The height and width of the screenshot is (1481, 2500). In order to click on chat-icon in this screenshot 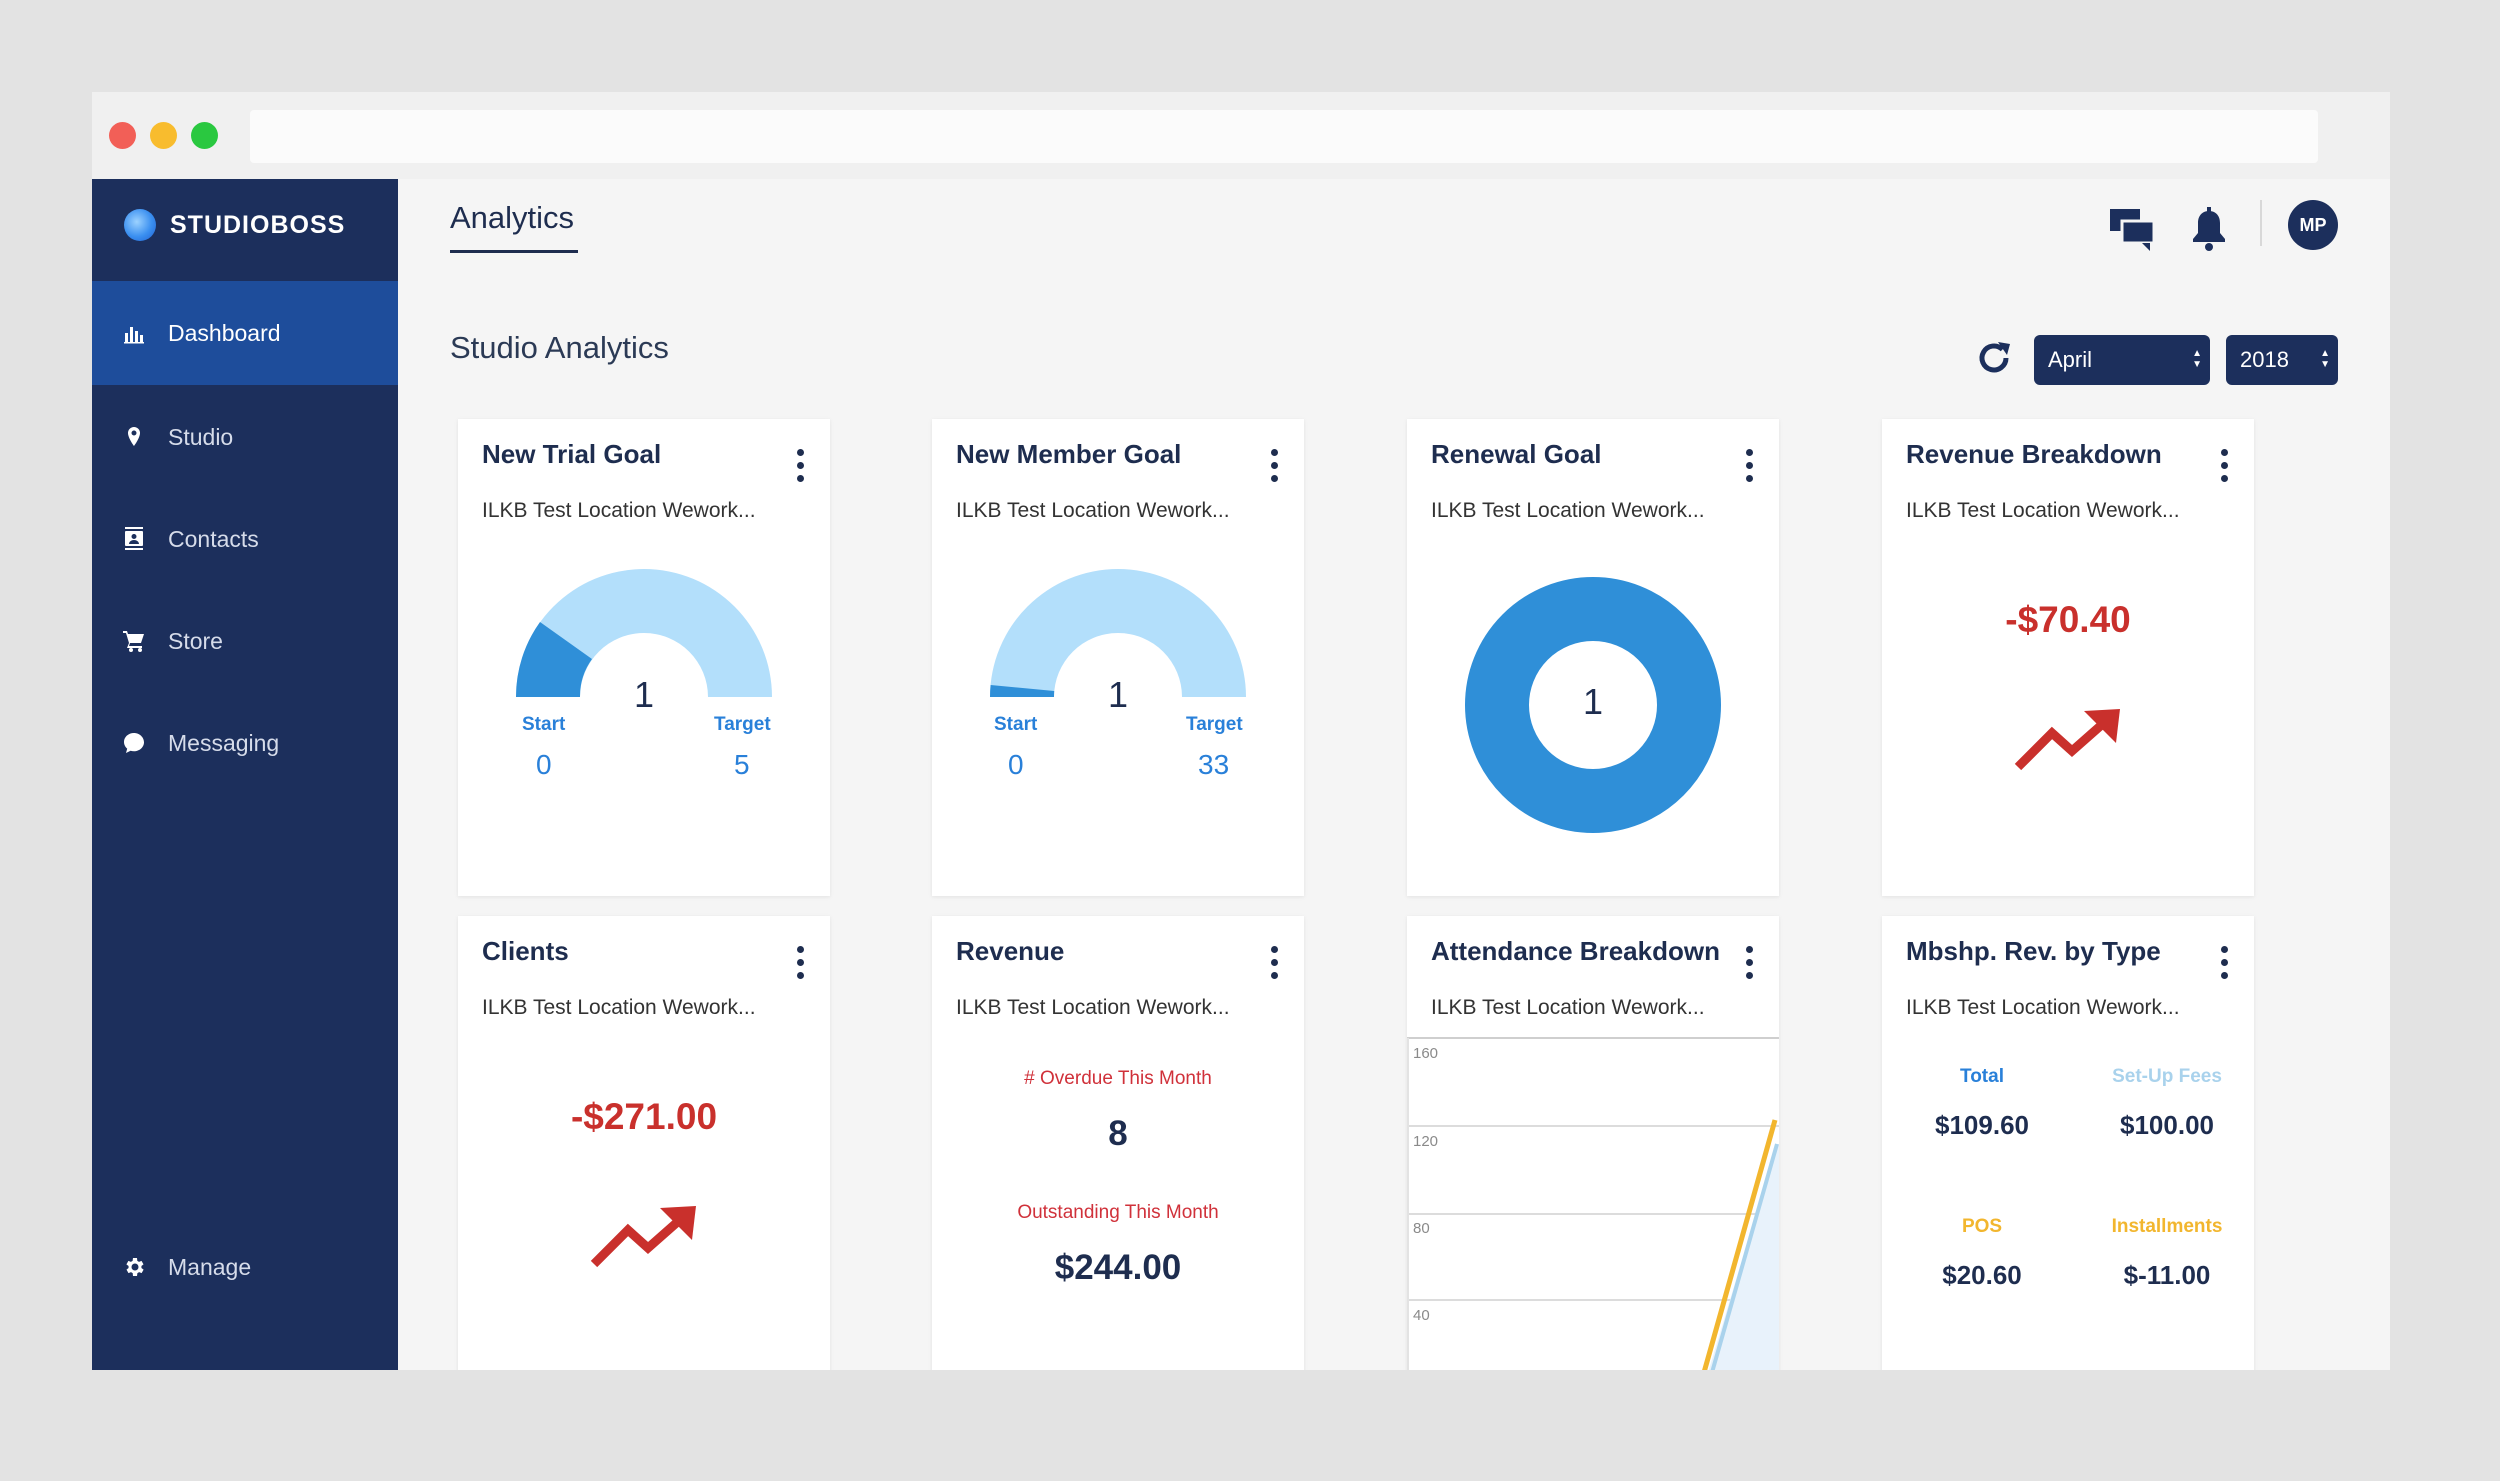, I will do `click(2133, 231)`.